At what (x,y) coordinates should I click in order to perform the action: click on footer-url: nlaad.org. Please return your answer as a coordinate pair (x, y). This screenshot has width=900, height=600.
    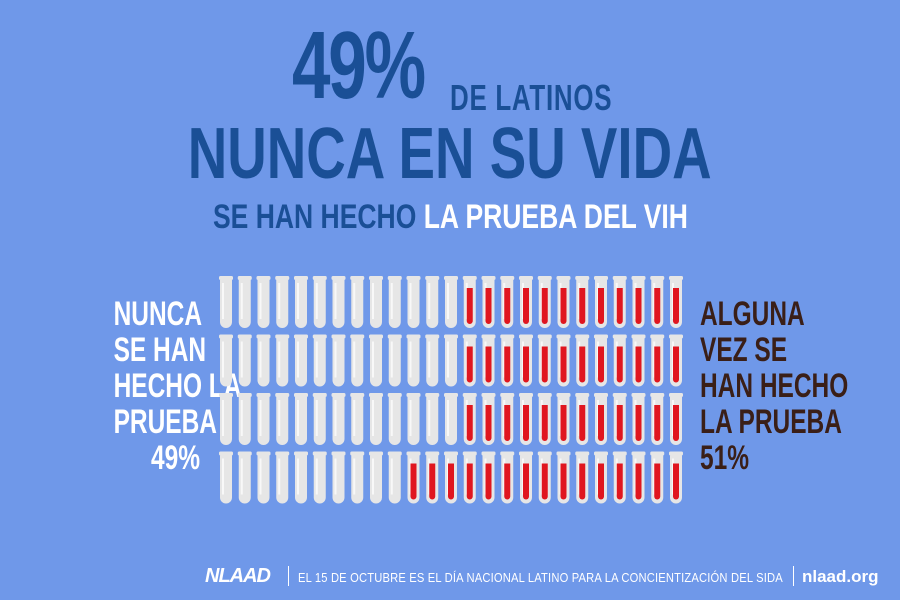
    Looking at the image, I should click on (840, 576).